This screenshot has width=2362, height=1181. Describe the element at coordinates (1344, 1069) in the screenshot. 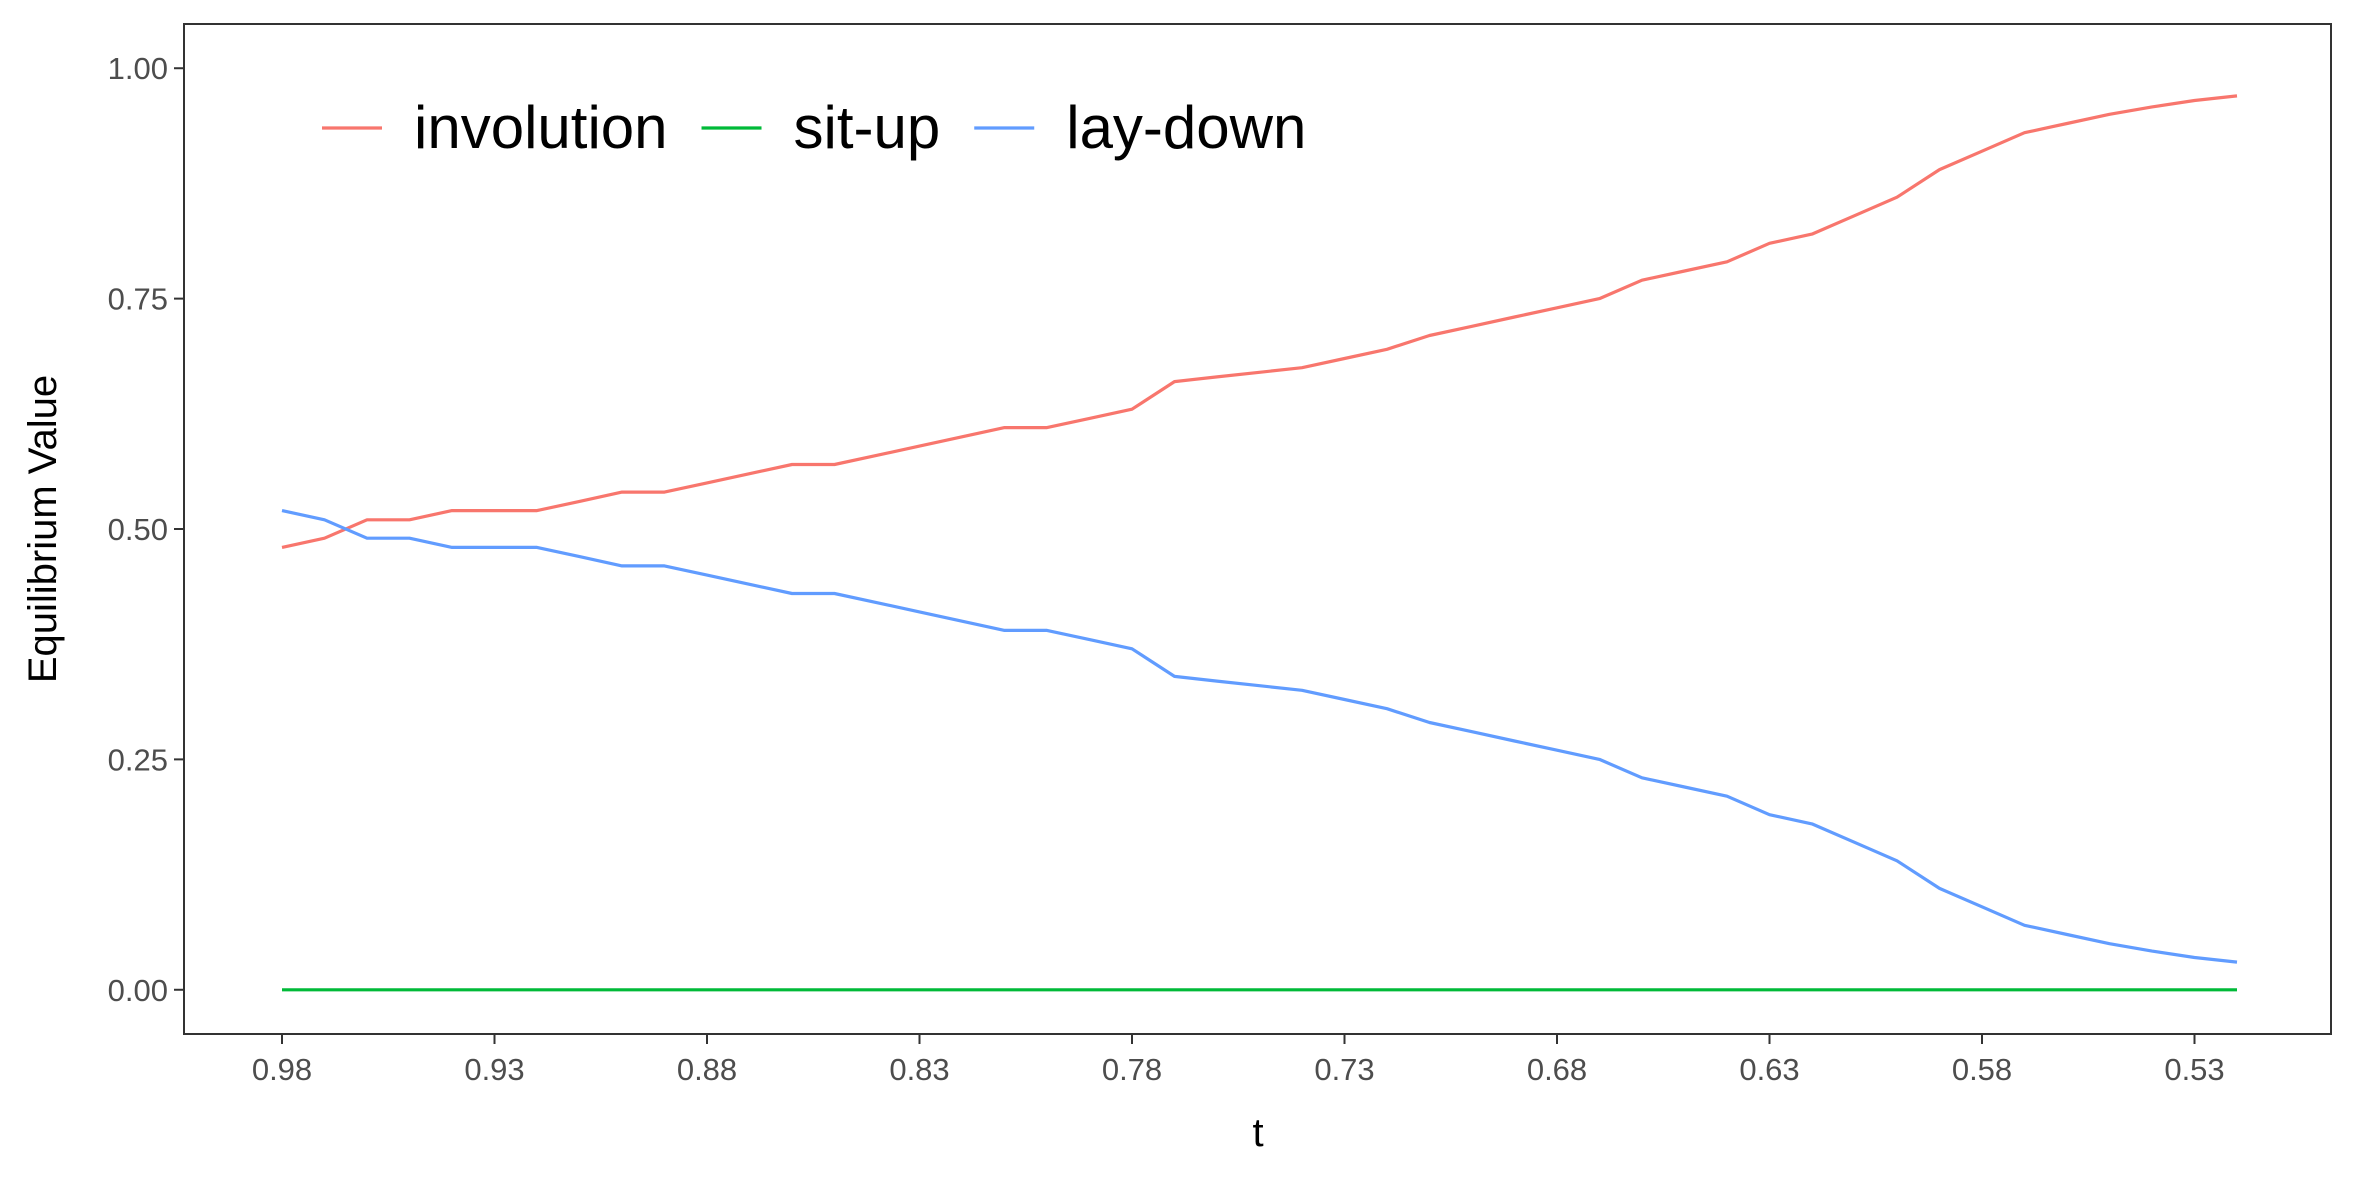

I see `x-tick-label: 0.73` at that location.